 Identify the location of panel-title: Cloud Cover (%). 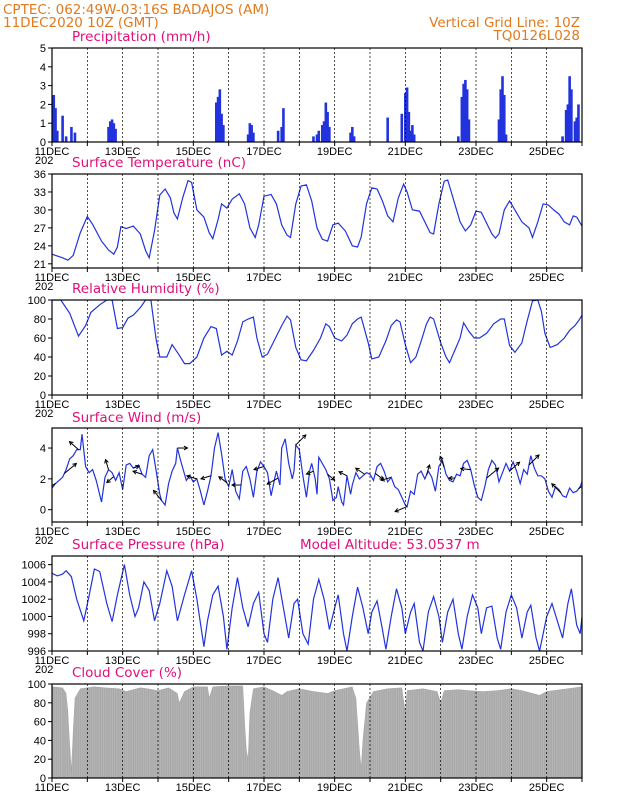
(127, 673).